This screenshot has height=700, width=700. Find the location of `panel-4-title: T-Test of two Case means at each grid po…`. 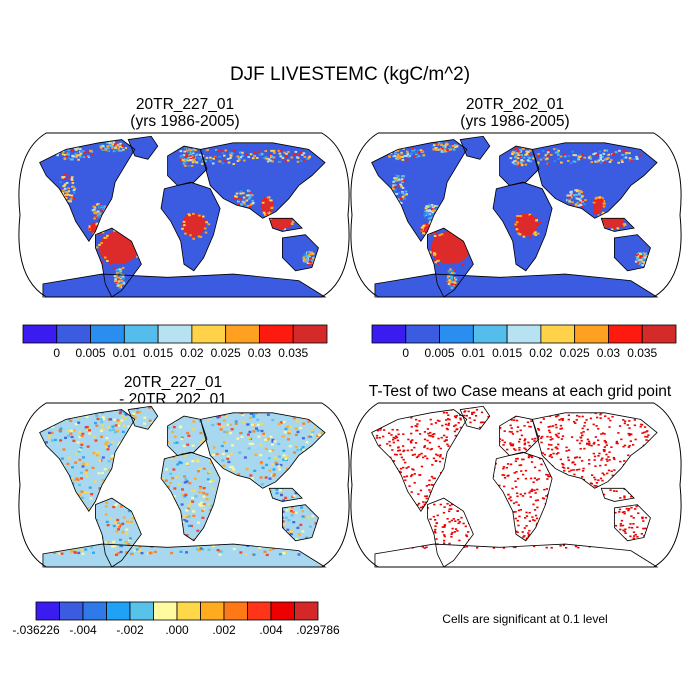

panel-4-title: T-Test of two Case means at each grid po… is located at coordinates (520, 391).